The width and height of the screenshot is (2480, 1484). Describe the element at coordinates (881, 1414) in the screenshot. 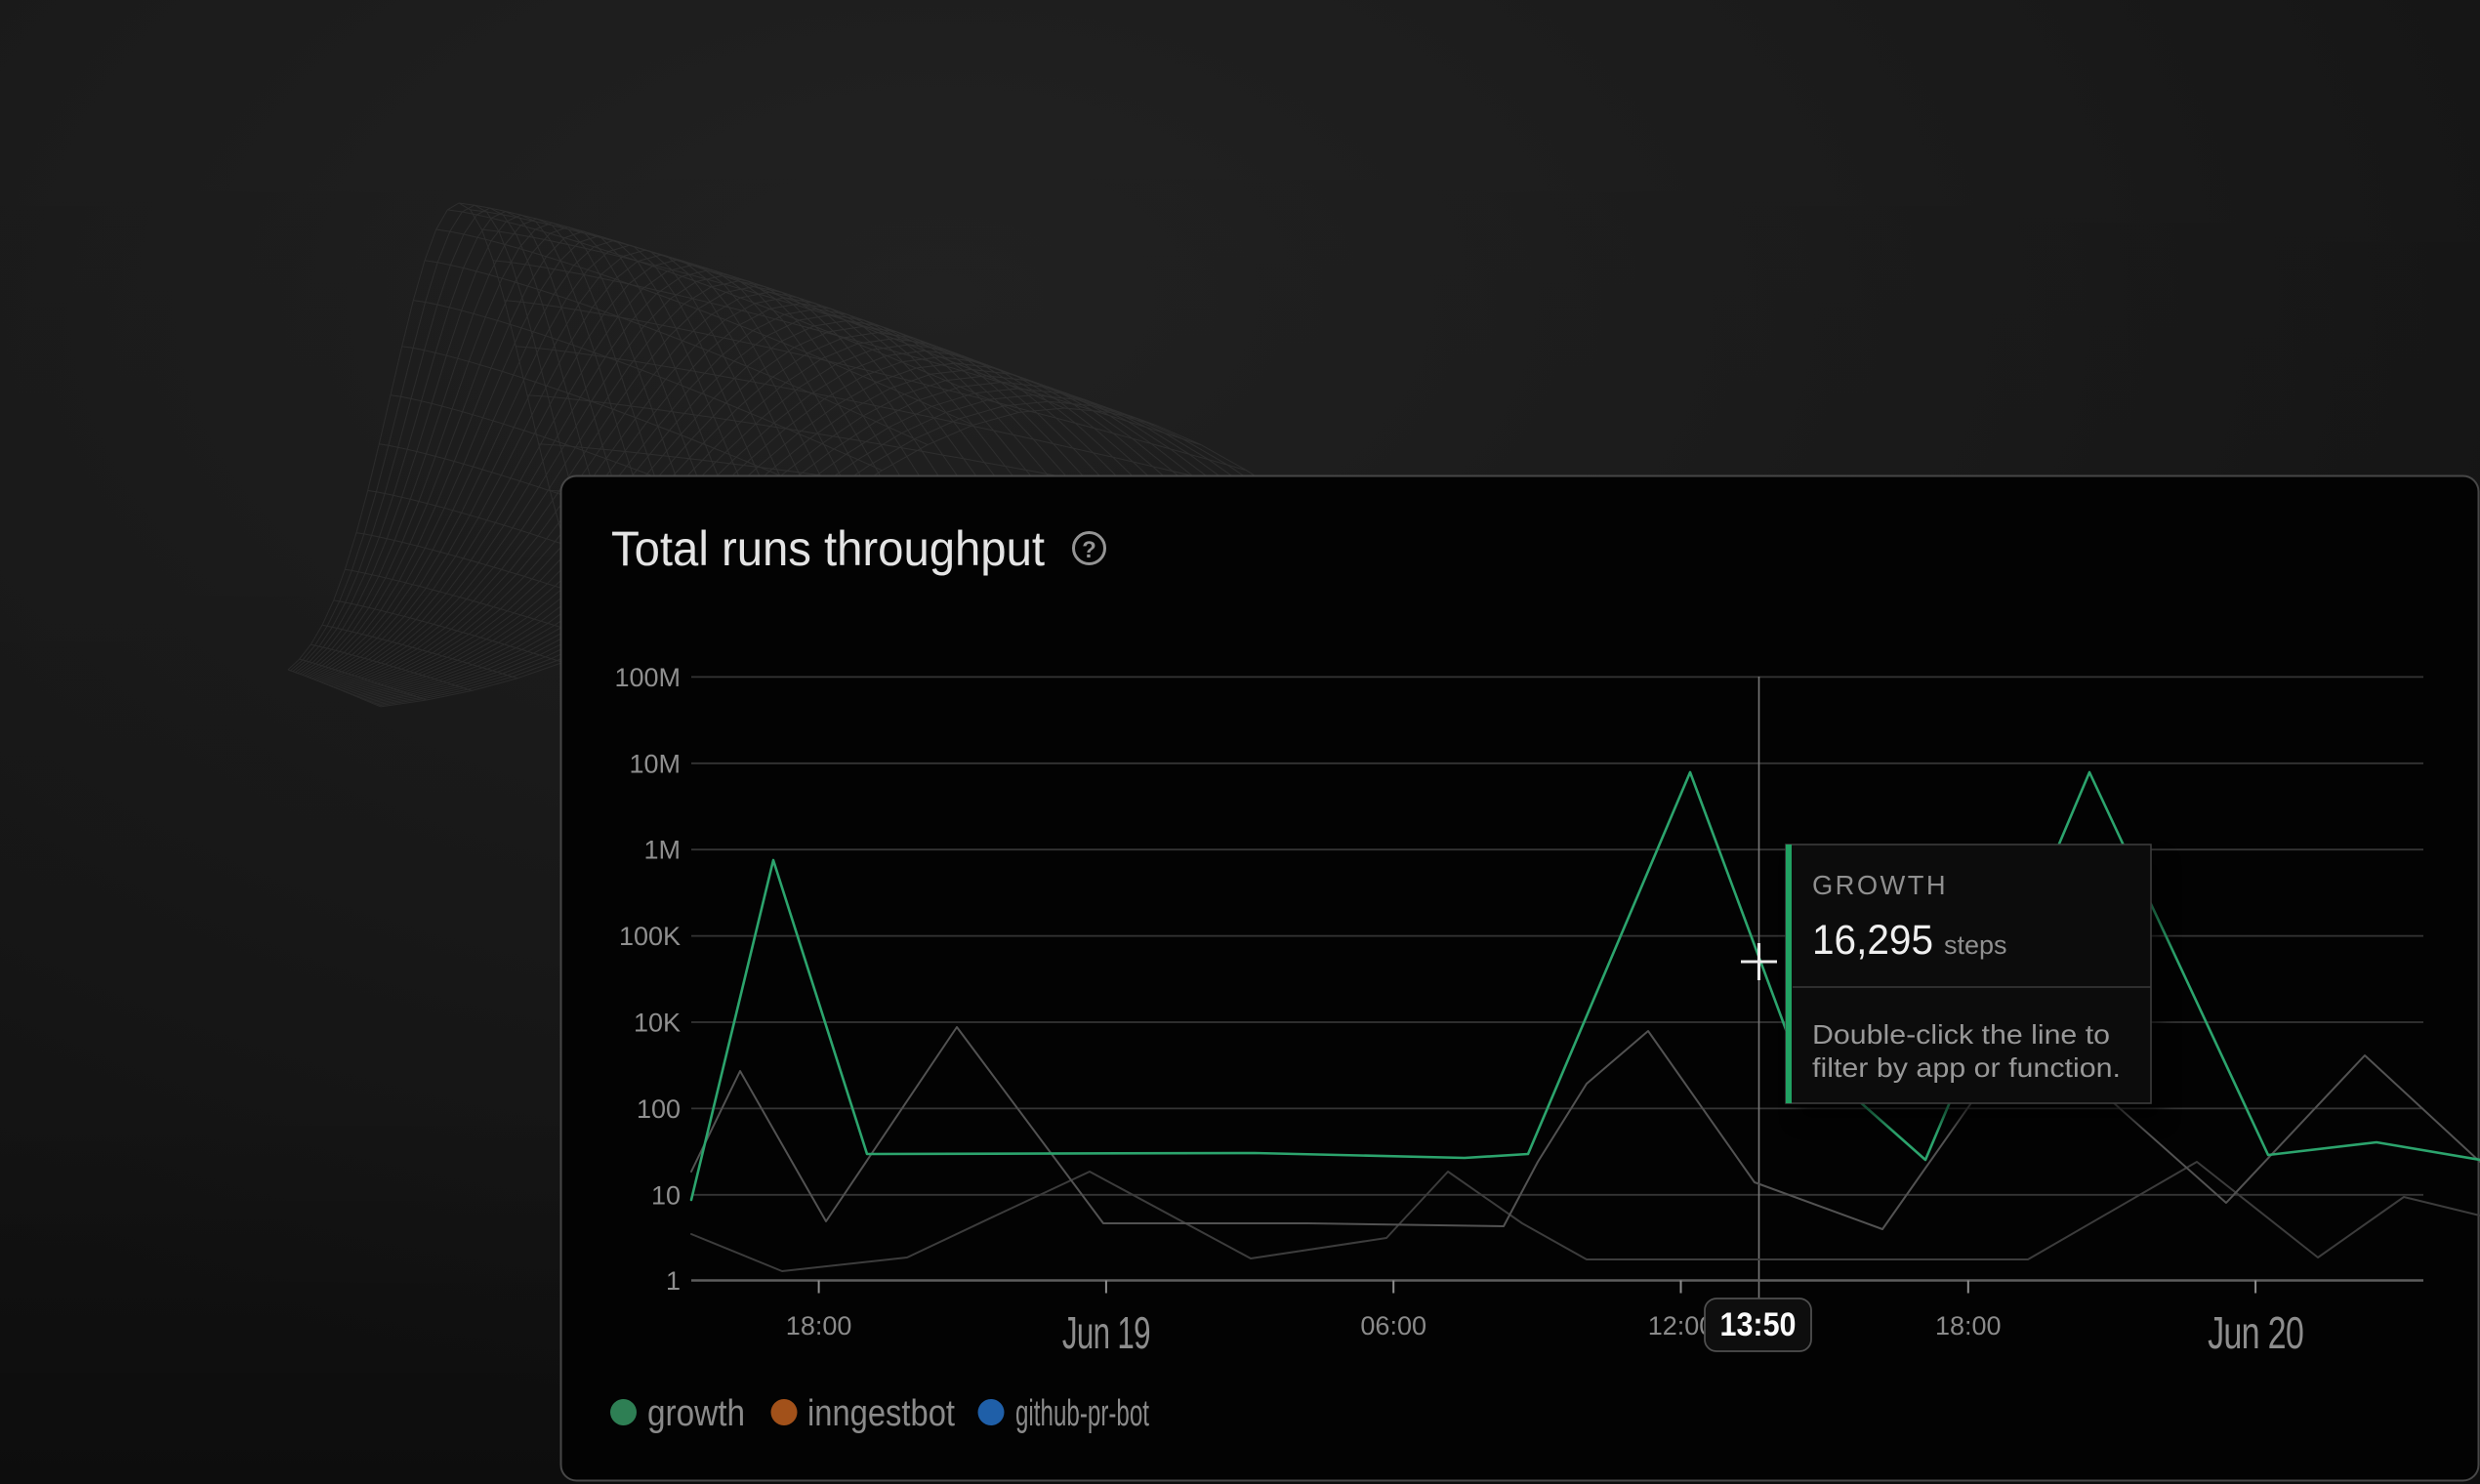

I see `svg-text: inngestbot` at that location.